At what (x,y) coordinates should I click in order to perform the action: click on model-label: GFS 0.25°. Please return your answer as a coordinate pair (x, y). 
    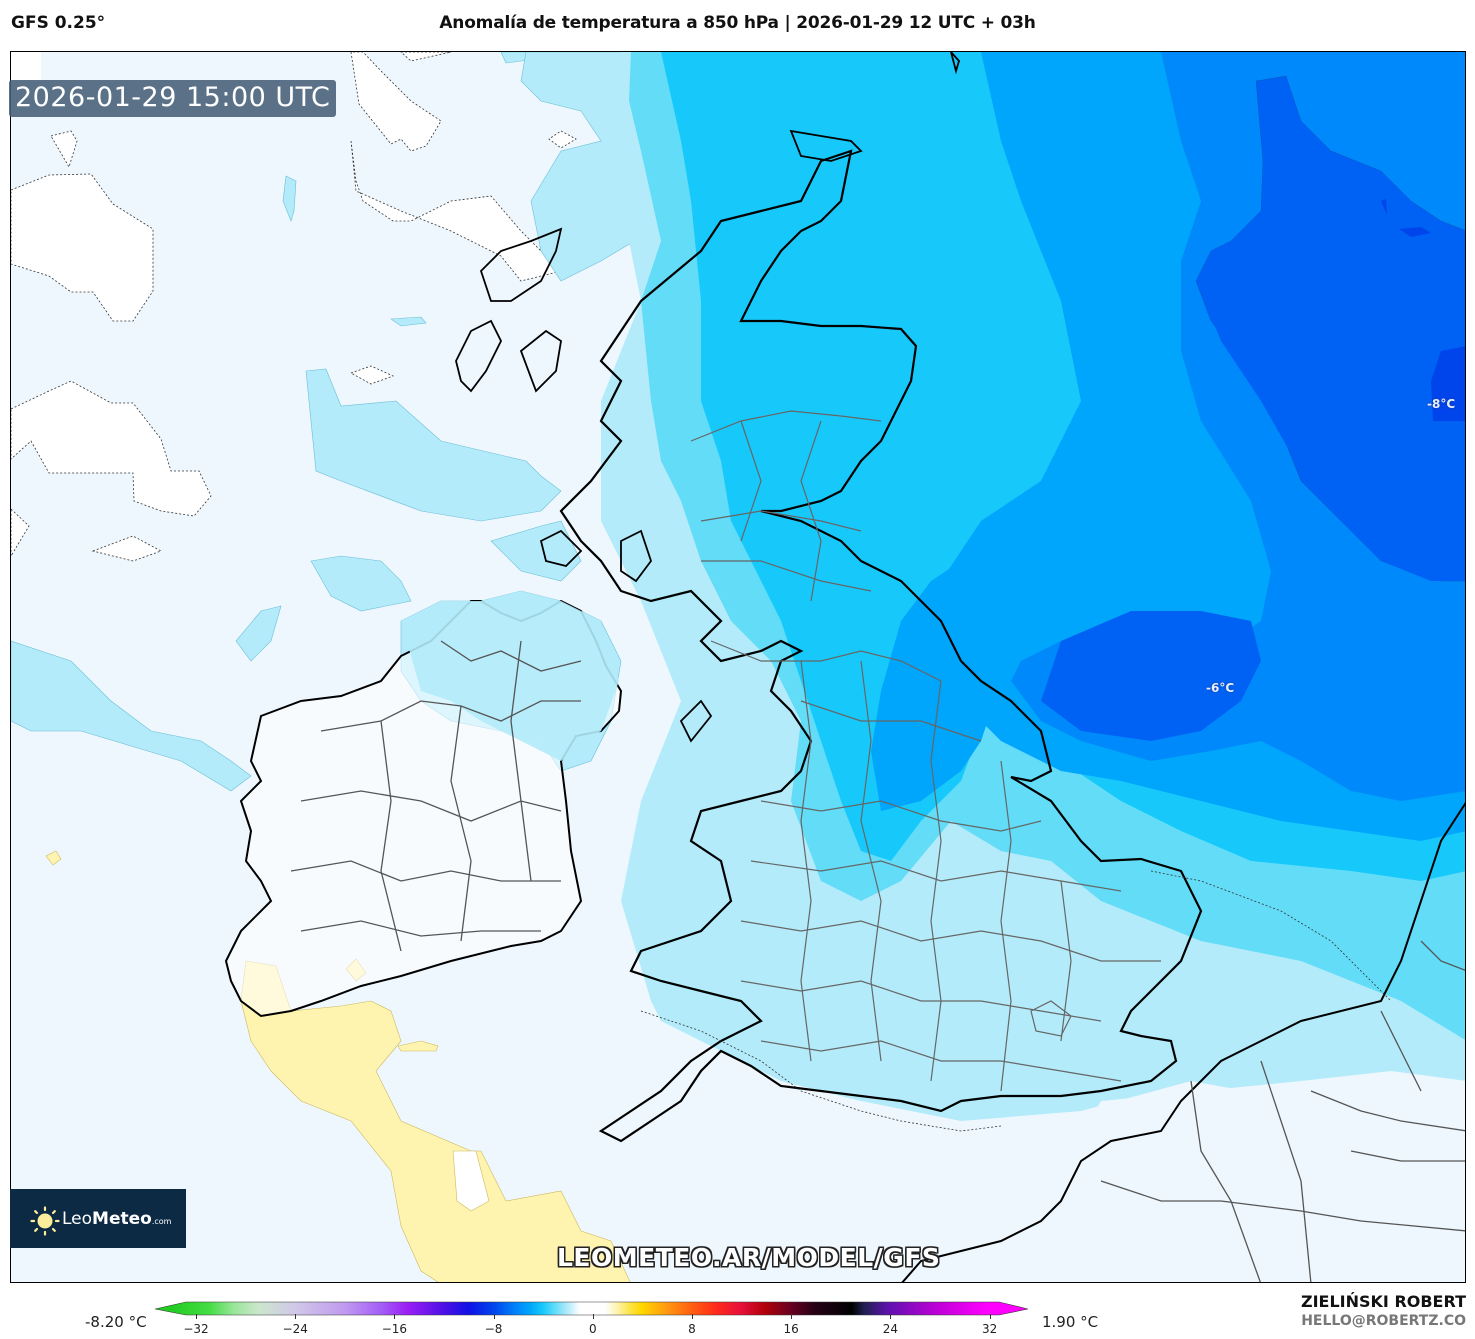
    Looking at the image, I should click on (58, 23).